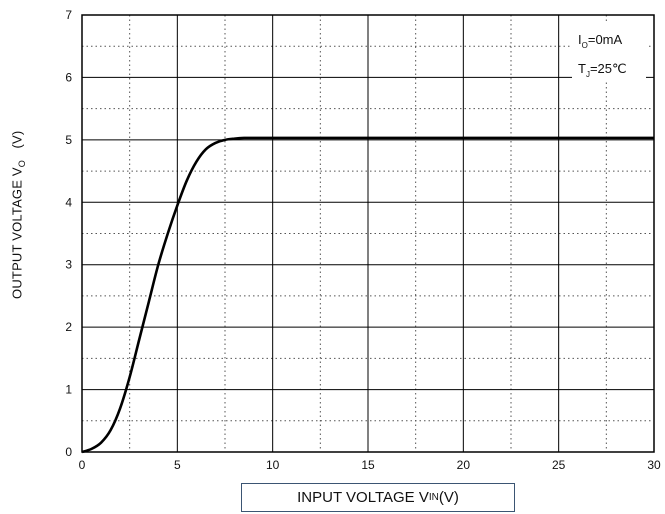 This screenshot has height=514, width=665. Describe the element at coordinates (273, 465) in the screenshot. I see `x-tick-label: 10` at that location.